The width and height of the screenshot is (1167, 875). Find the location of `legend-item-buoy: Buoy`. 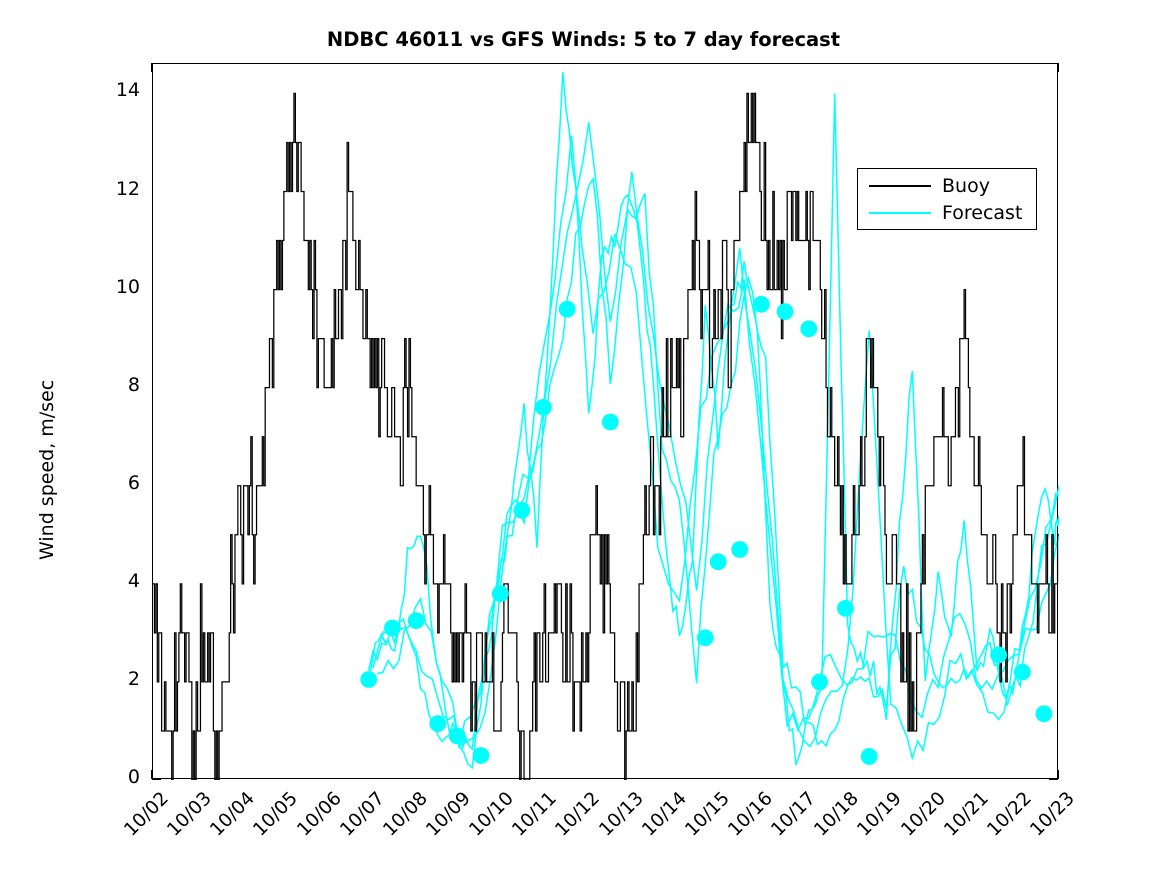

legend-item-buoy: Buoy is located at coordinates (947, 186).